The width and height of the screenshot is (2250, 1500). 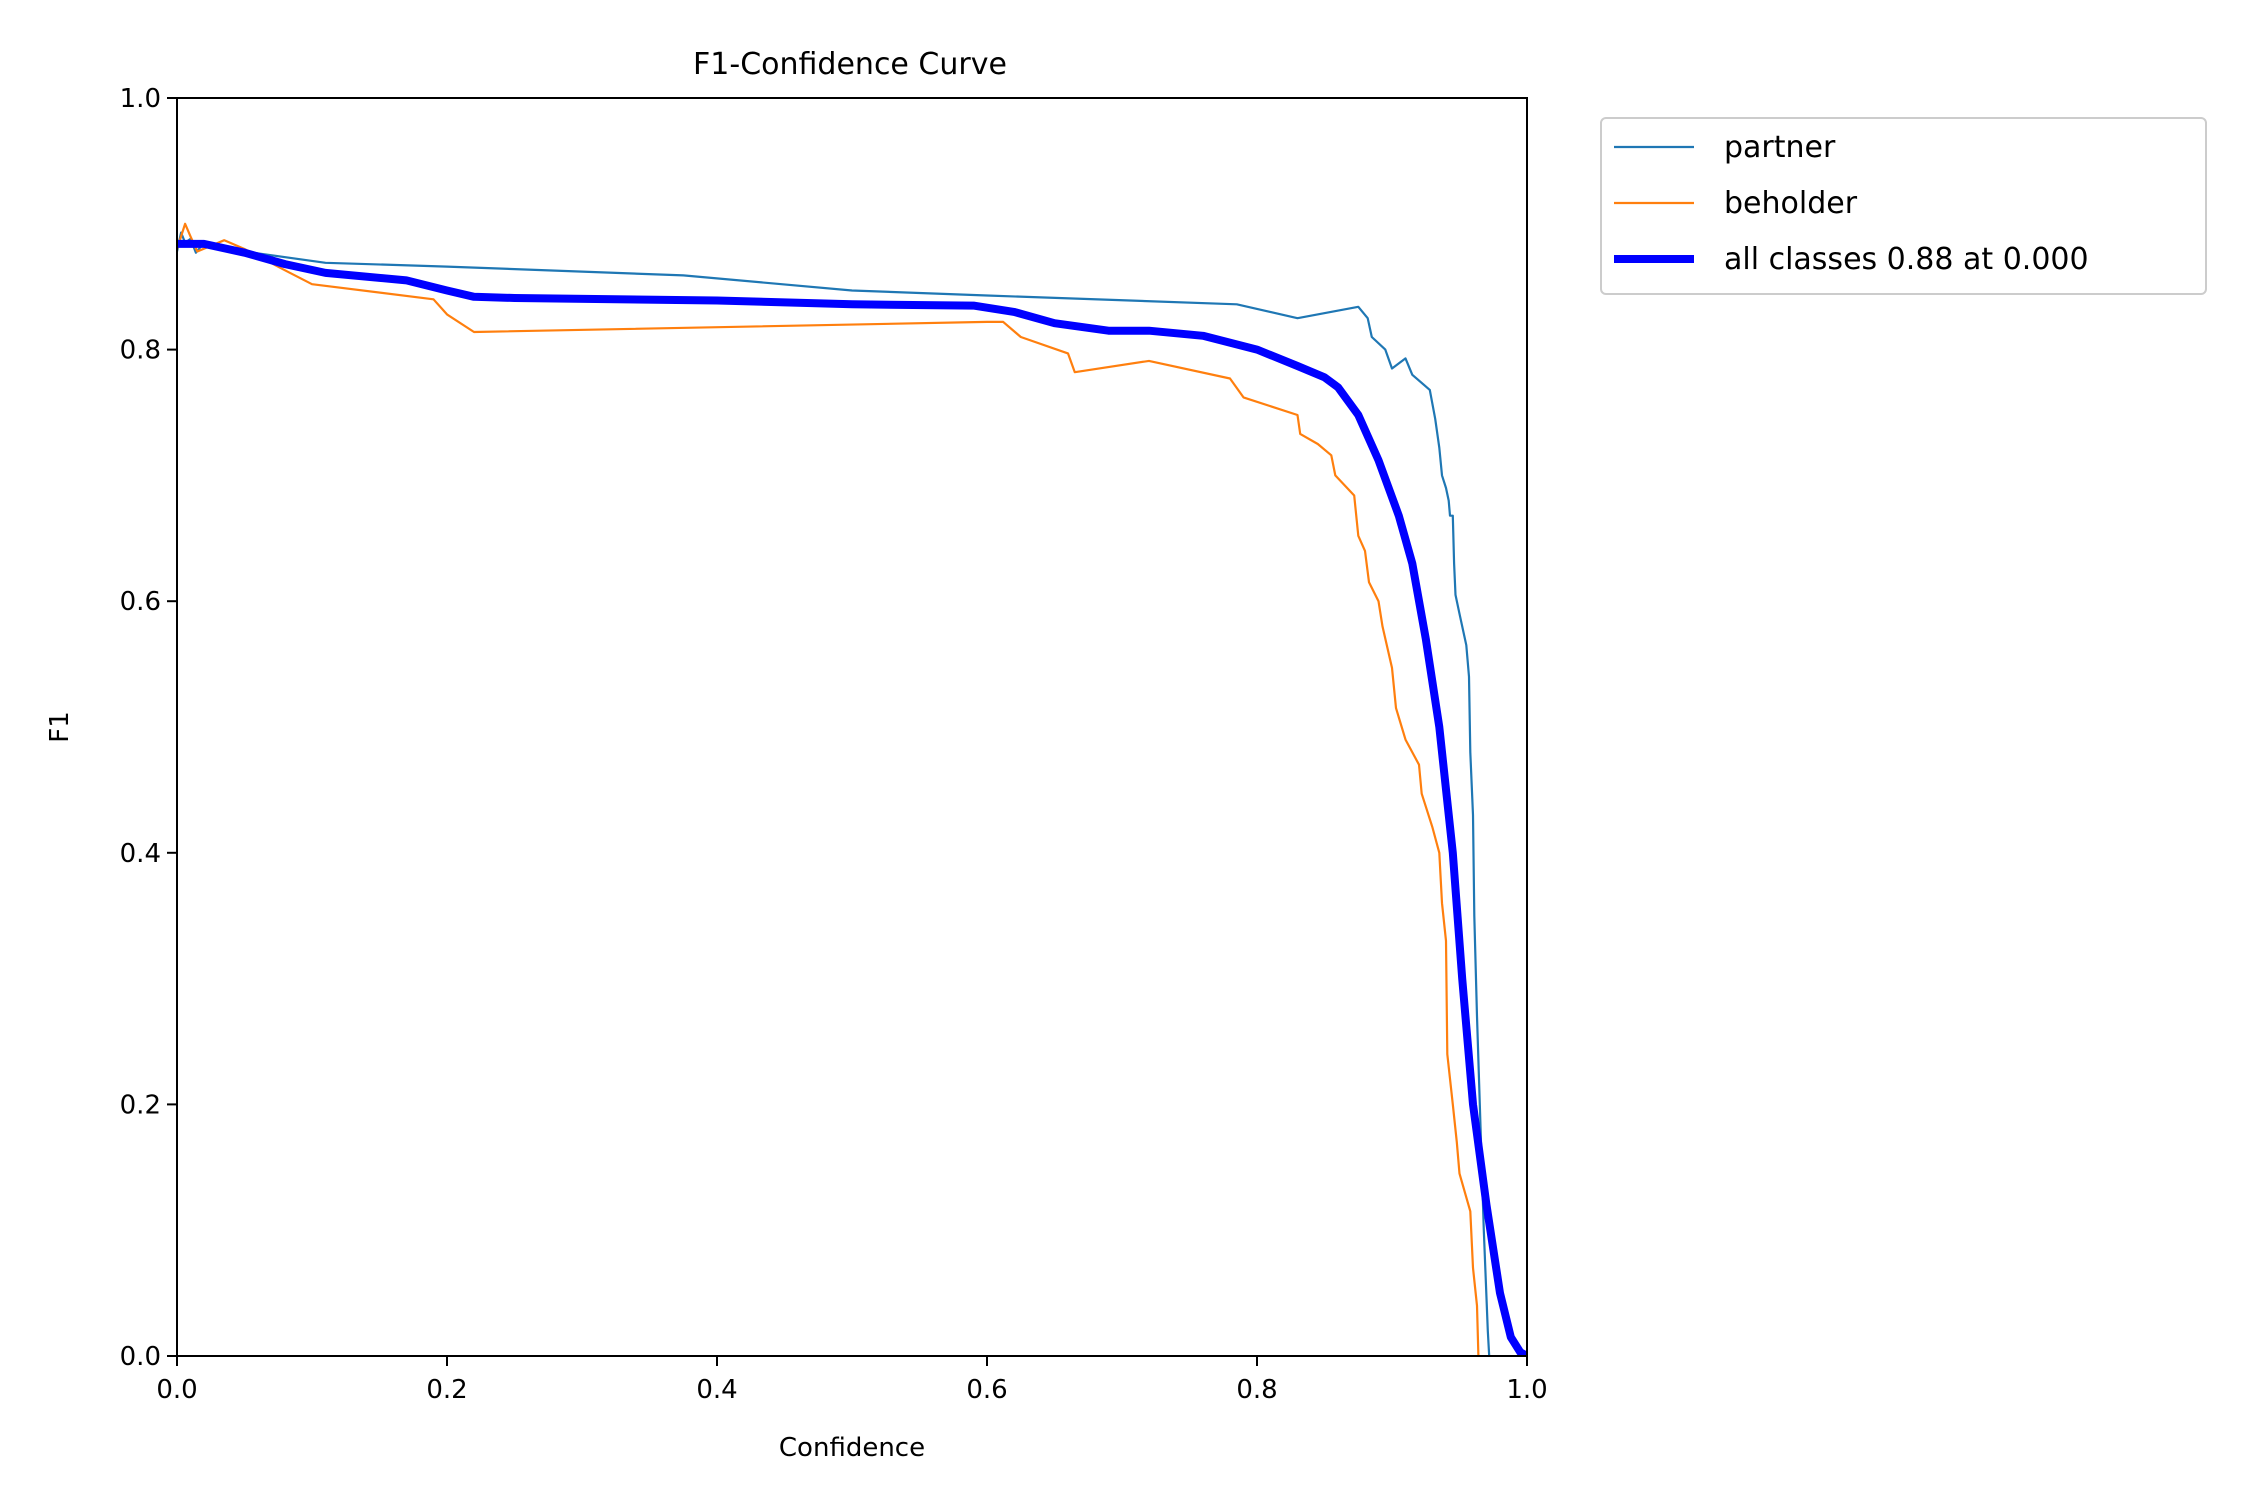 What do you see at coordinates (140, 602) in the screenshot?
I see `y-tick-label: 0.6` at bounding box center [140, 602].